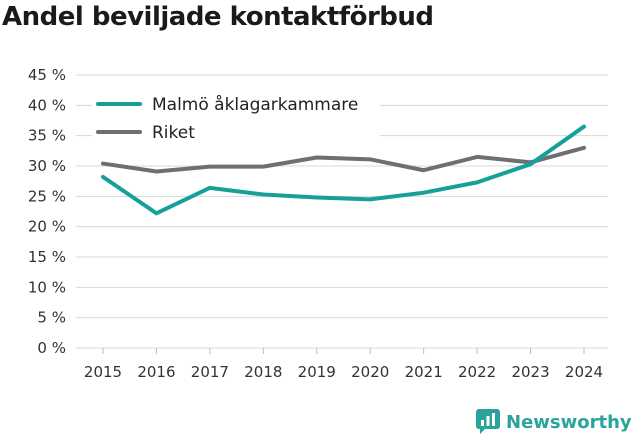  What do you see at coordinates (47, 196) in the screenshot?
I see `y-tick-label: 25 %` at bounding box center [47, 196].